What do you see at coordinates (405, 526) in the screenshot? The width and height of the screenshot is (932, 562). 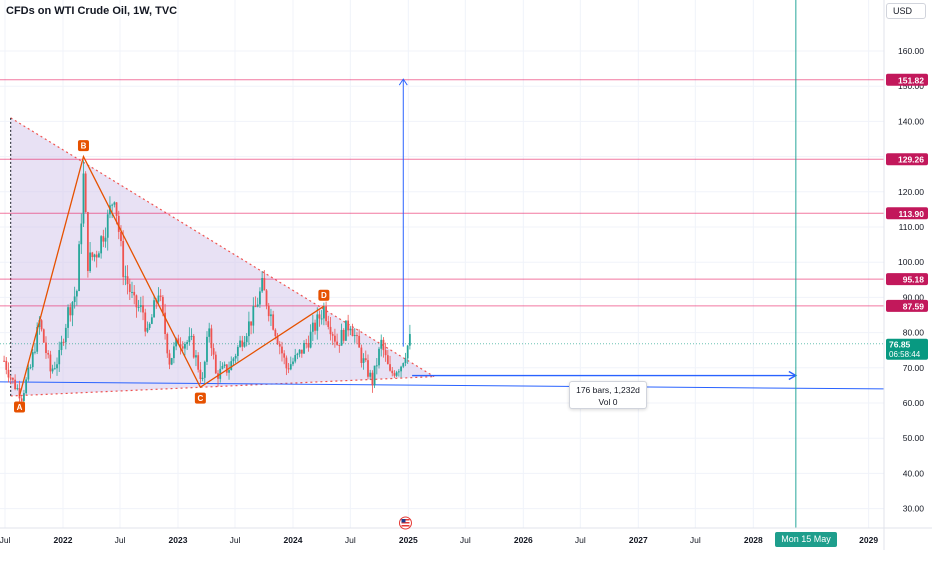 I see `flag-stripe` at bounding box center [405, 526].